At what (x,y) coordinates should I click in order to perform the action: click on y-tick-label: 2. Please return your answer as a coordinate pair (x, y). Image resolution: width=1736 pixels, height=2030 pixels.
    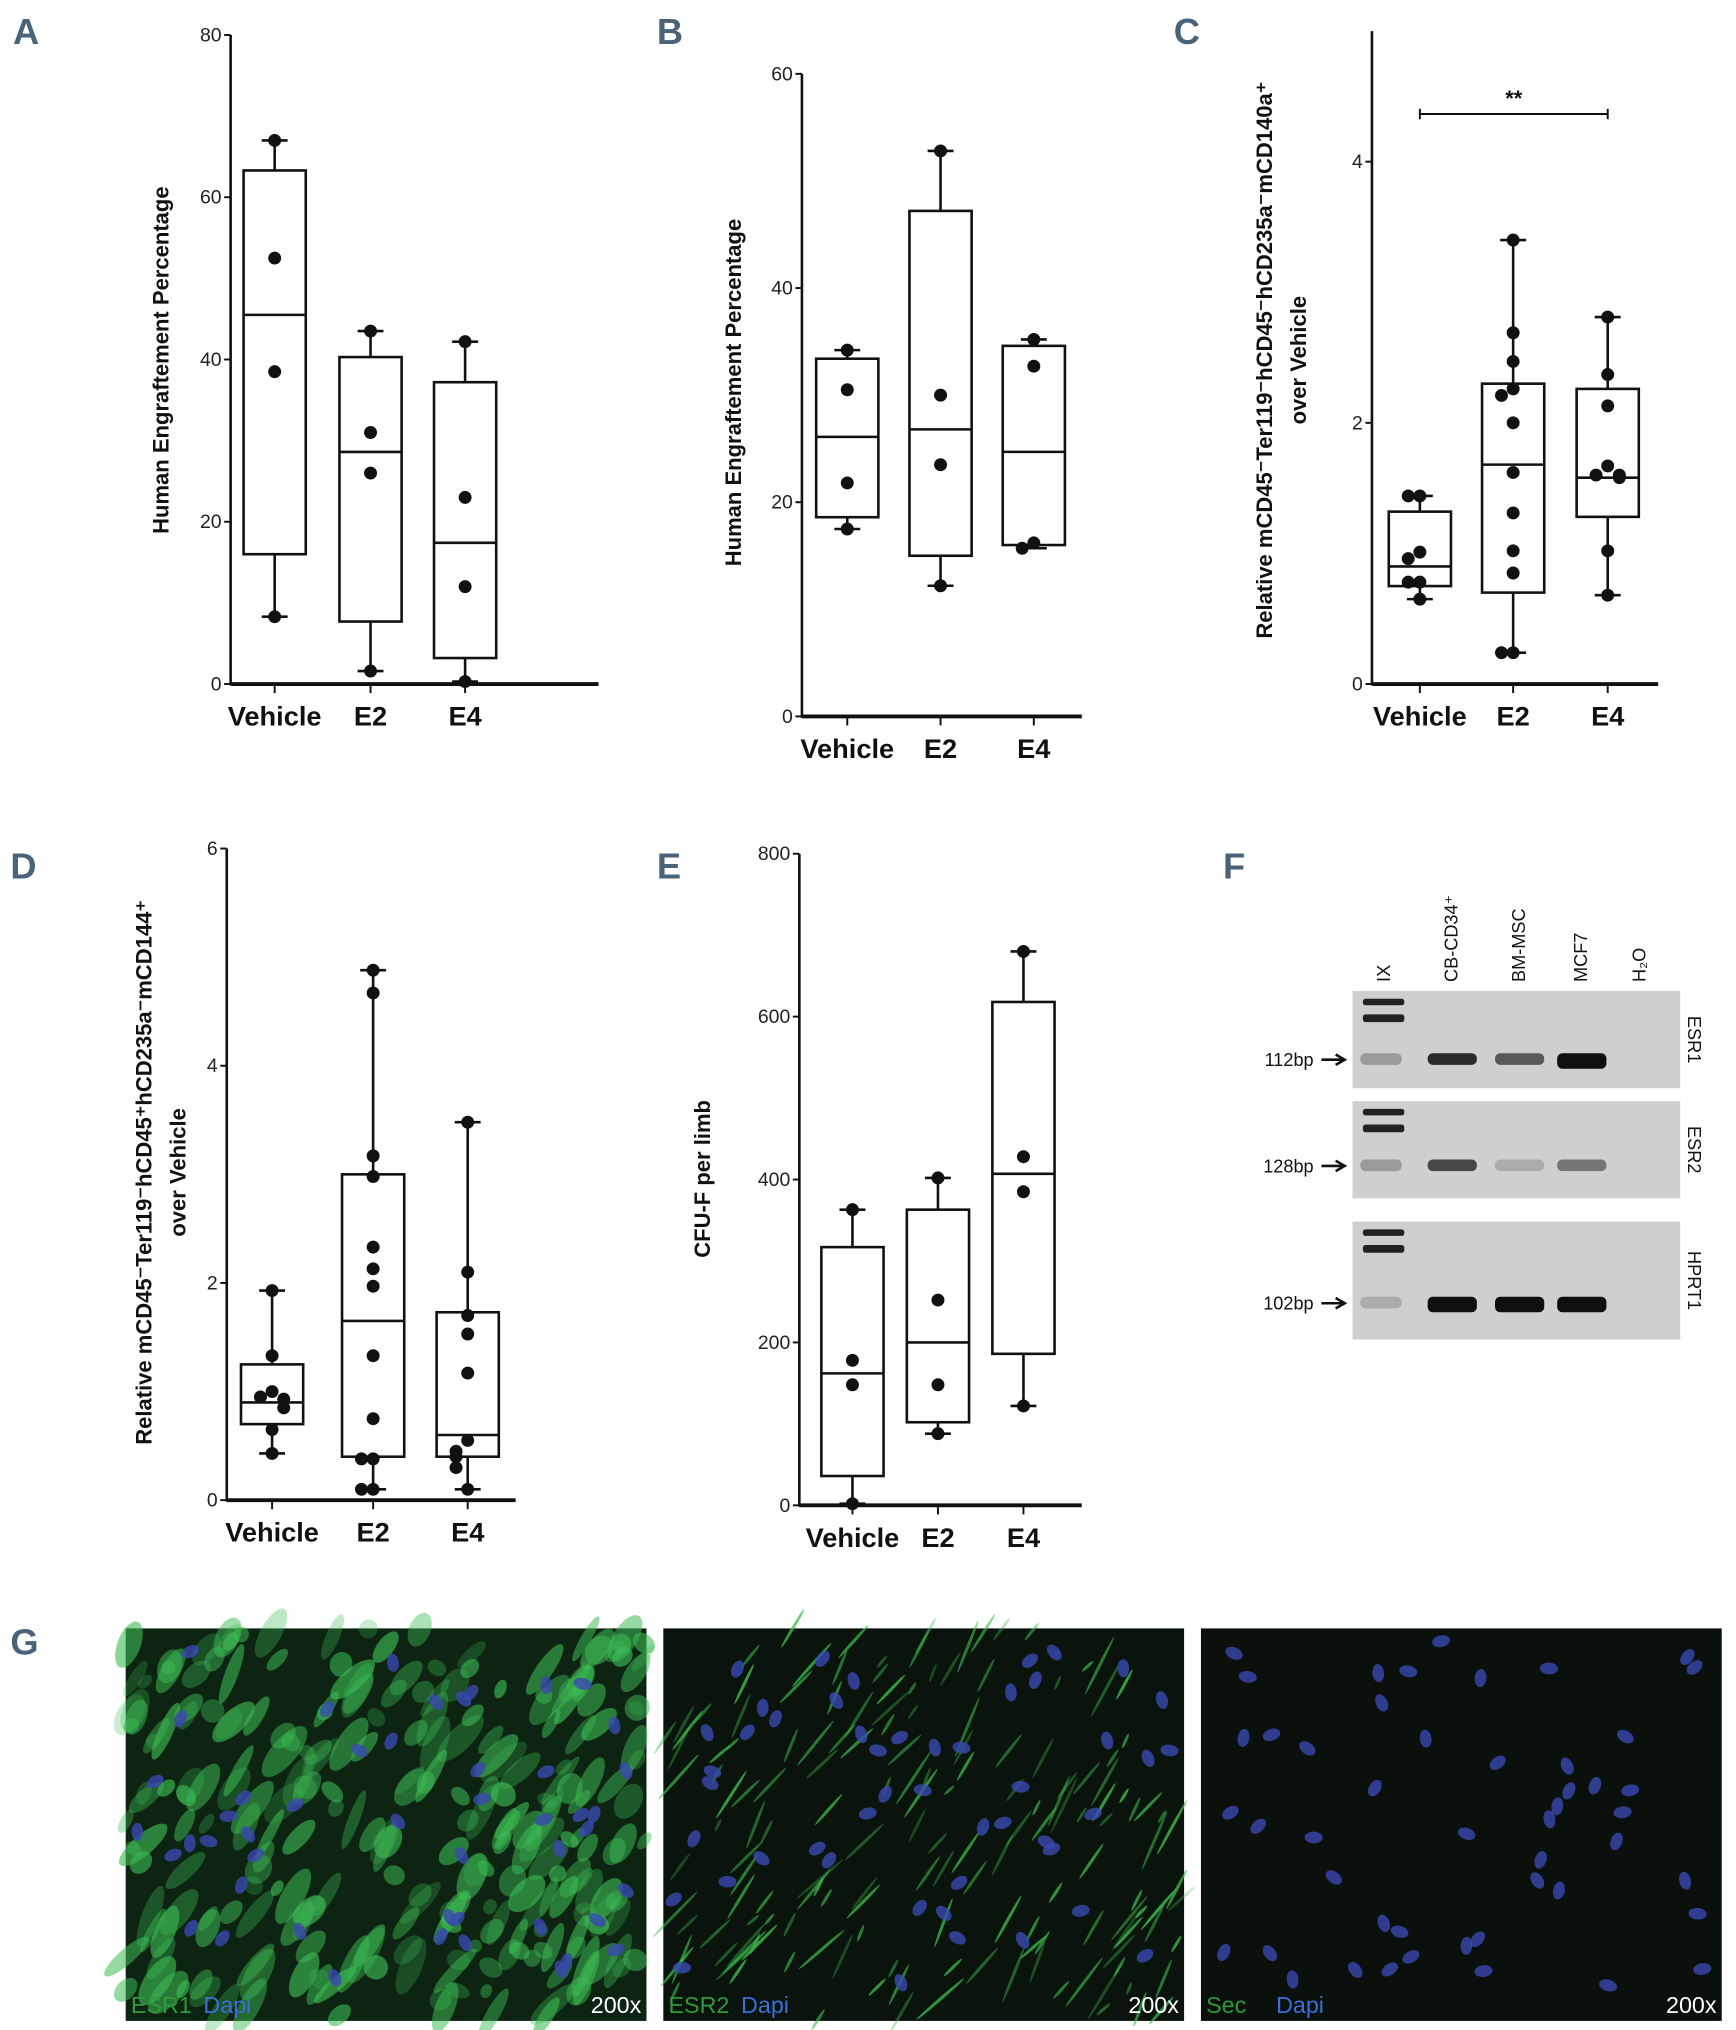
    Looking at the image, I should click on (212, 1283).